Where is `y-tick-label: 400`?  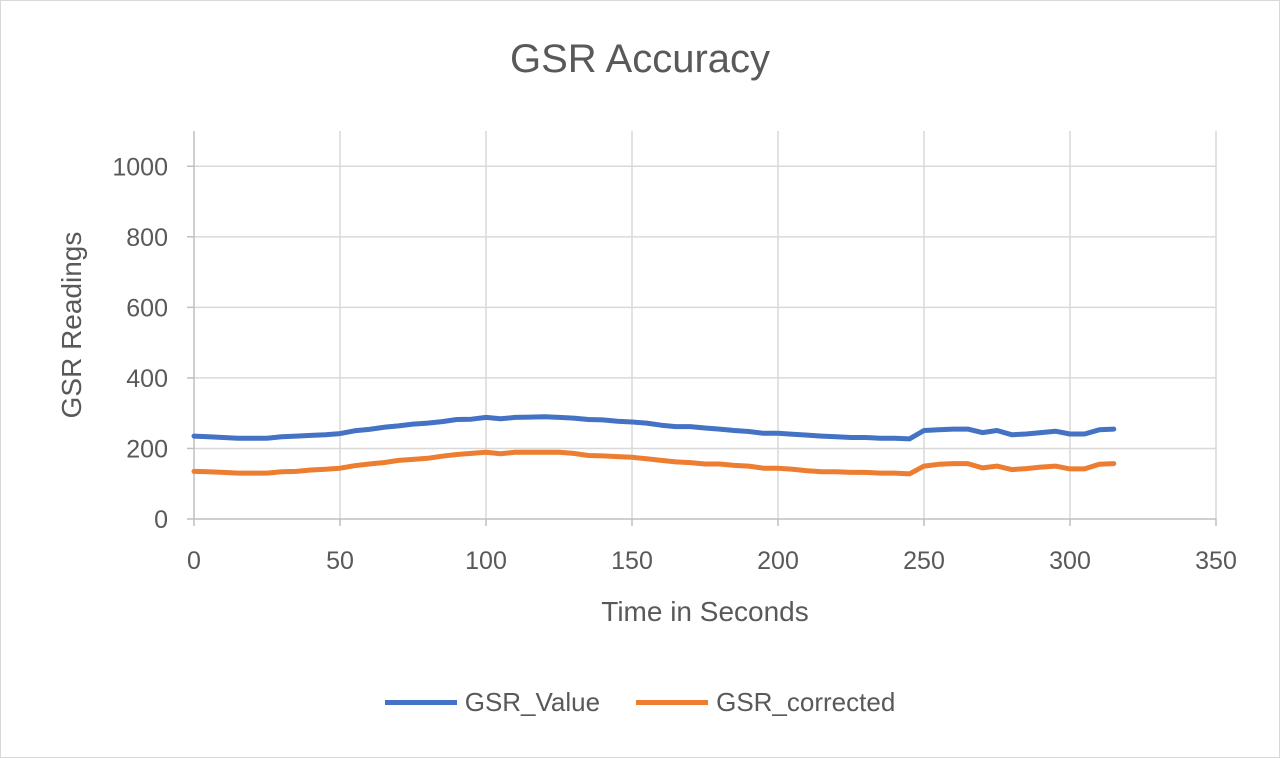 y-tick-label: 400 is located at coordinates (147, 379).